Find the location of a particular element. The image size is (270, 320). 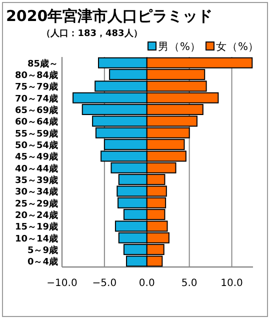

chart-subtitle: （人口：183，483人） is located at coordinates (92, 33).